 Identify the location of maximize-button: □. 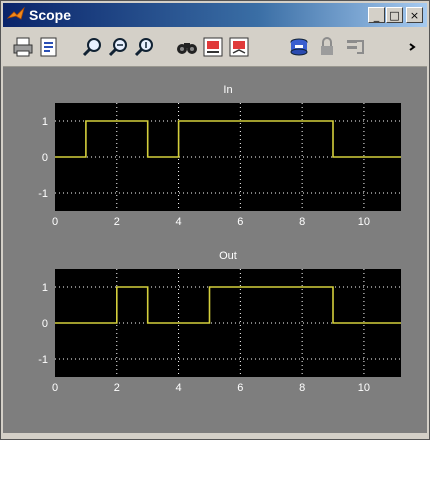
(394, 15).